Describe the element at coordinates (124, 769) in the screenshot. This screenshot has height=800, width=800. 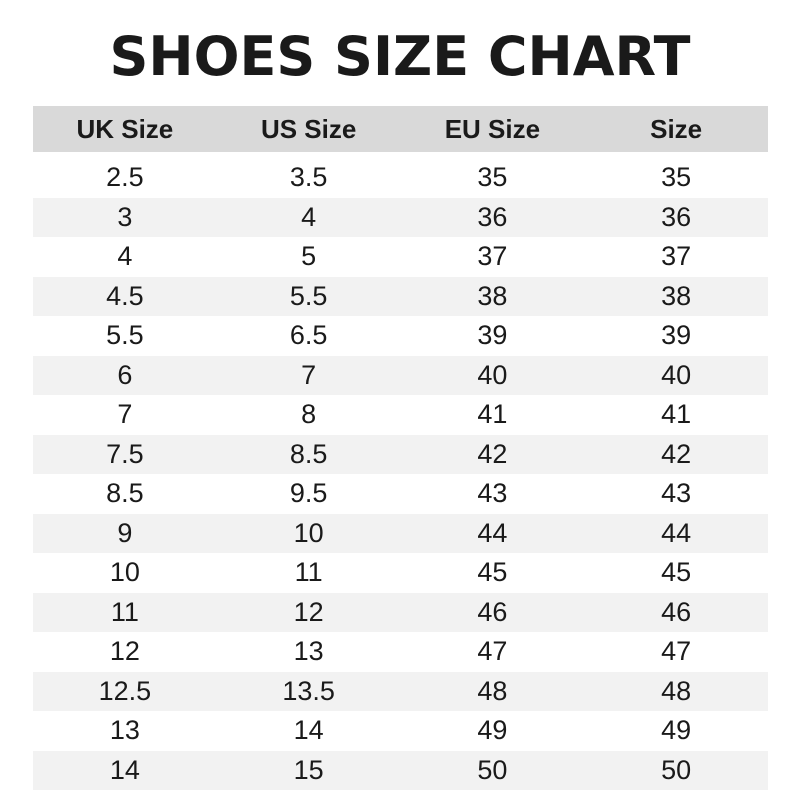
I see `cell-uk-size: 14` at that location.